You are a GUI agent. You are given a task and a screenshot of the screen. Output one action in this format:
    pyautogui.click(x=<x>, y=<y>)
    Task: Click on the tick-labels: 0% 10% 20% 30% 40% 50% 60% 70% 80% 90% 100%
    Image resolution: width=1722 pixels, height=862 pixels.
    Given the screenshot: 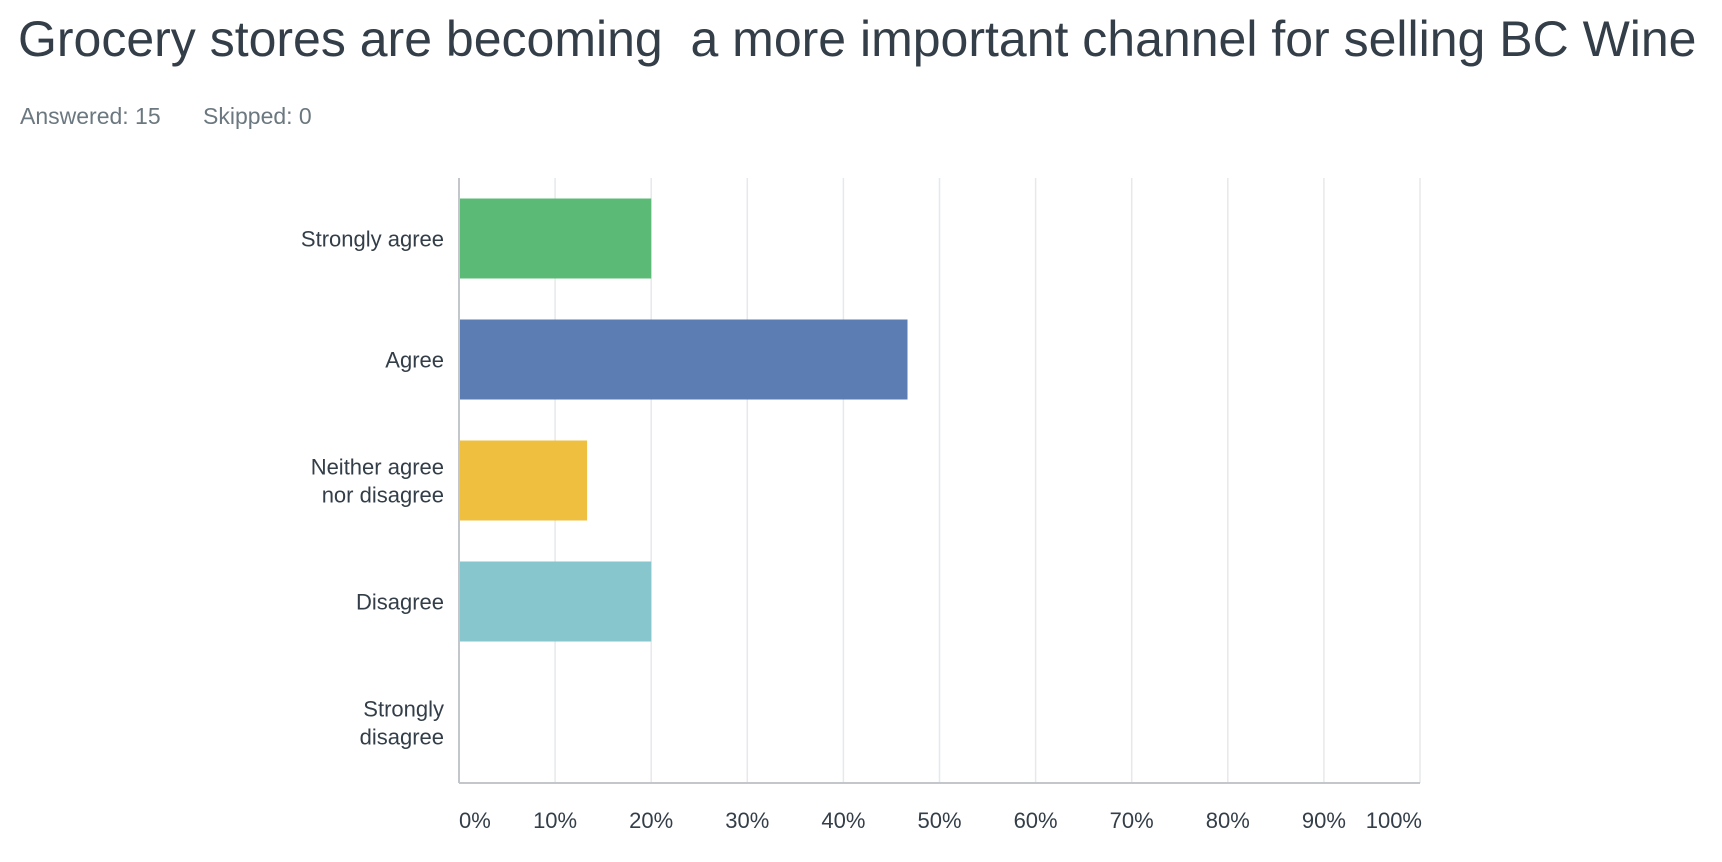 What is the action you would take?
    pyautogui.click(x=940, y=820)
    